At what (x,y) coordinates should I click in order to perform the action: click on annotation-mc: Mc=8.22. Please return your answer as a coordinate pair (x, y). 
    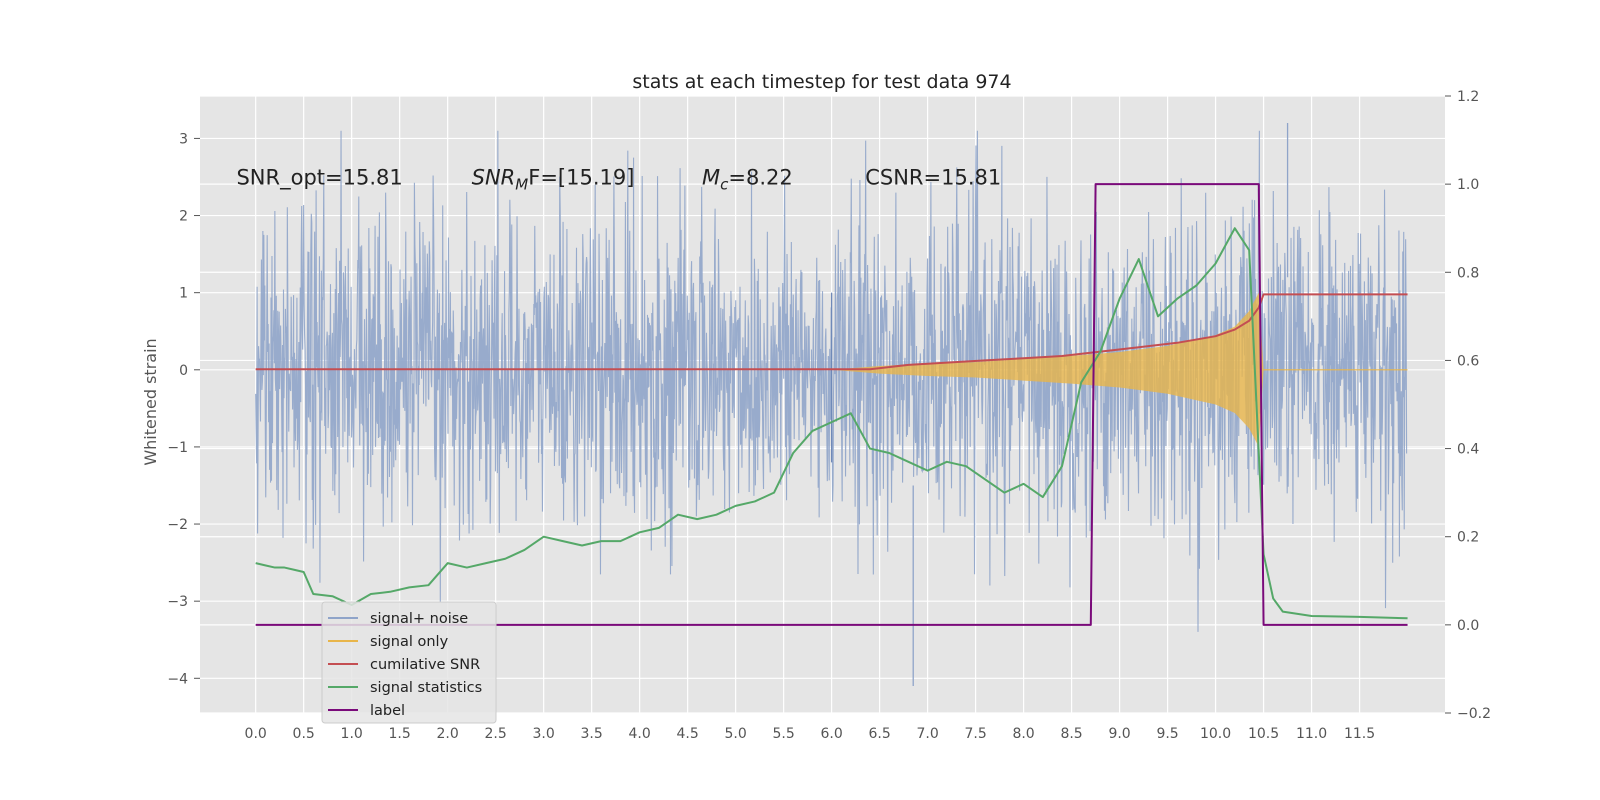
    Looking at the image, I should click on (747, 180).